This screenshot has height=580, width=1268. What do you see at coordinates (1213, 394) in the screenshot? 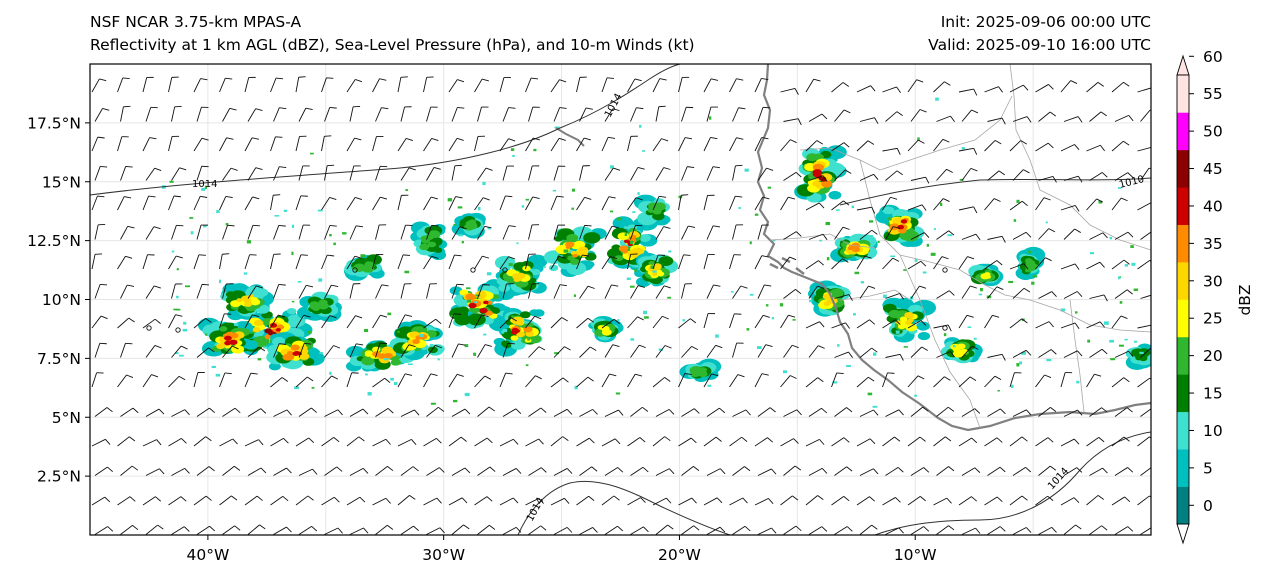
I see `colorbar-tick-label: 15` at bounding box center [1213, 394].